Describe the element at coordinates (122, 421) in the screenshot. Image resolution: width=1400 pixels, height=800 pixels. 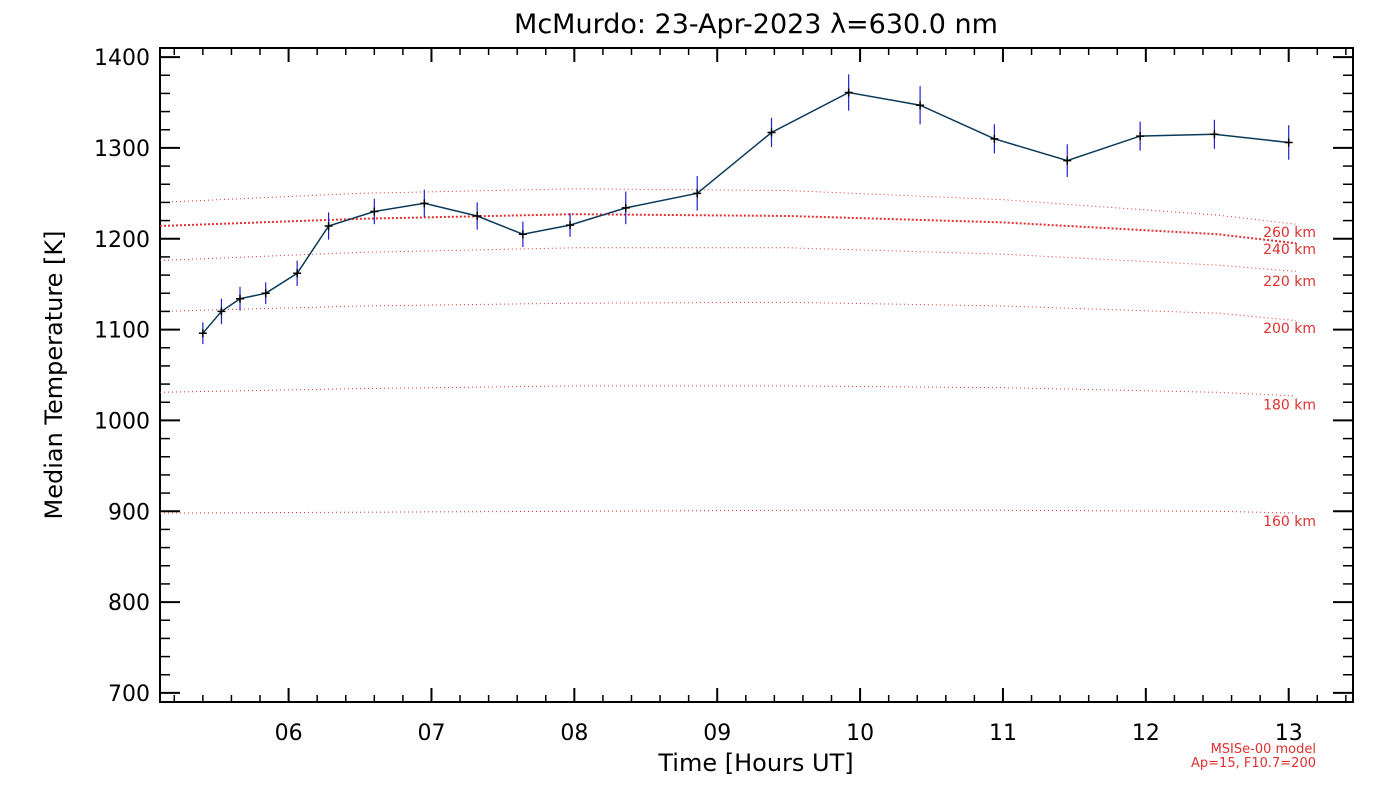
I see `y-tick-label-3: 1000` at that location.